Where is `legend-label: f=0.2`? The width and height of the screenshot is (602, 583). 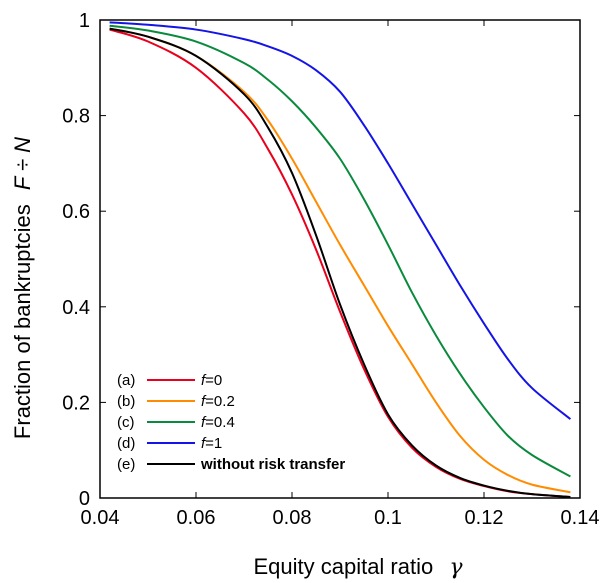
legend-label: f=0.2 is located at coordinates (218, 401).